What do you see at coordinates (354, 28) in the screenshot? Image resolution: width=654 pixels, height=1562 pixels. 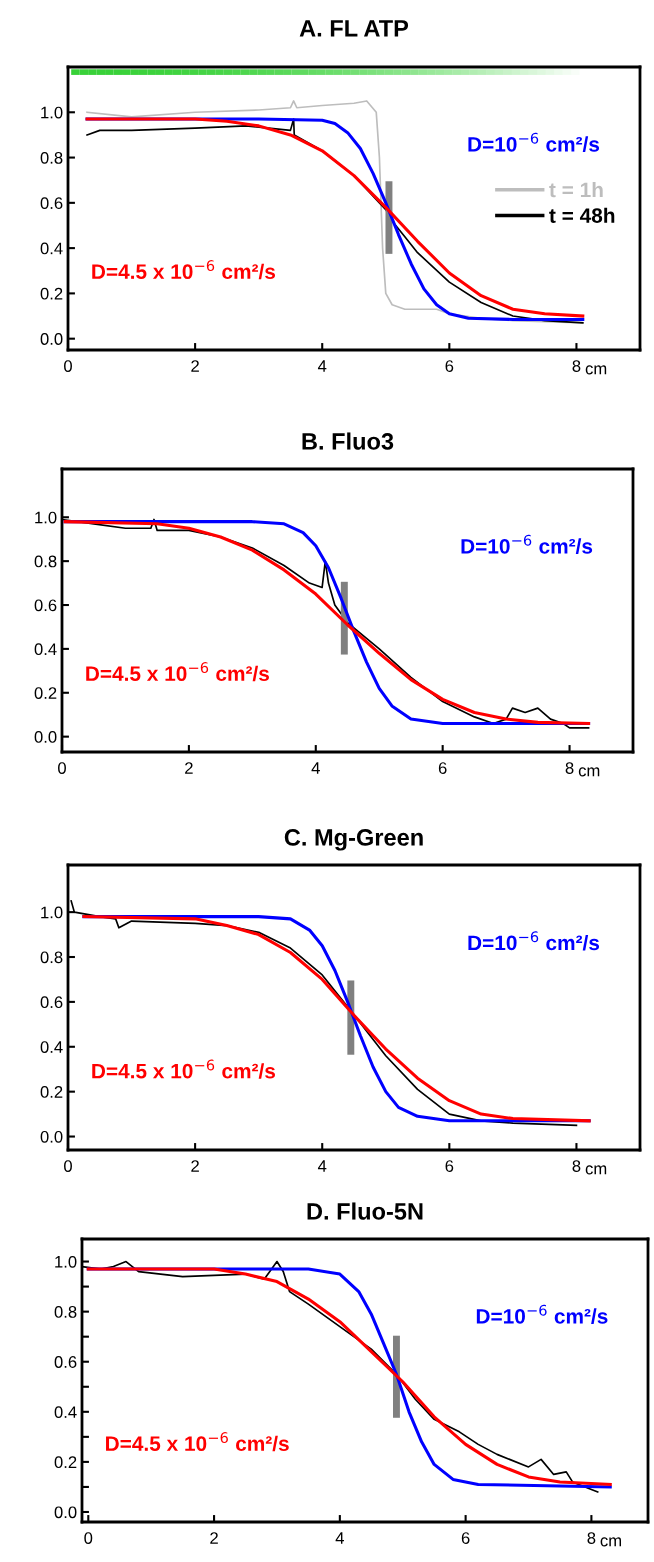 I see `chart-title: A. FL ATP` at bounding box center [354, 28].